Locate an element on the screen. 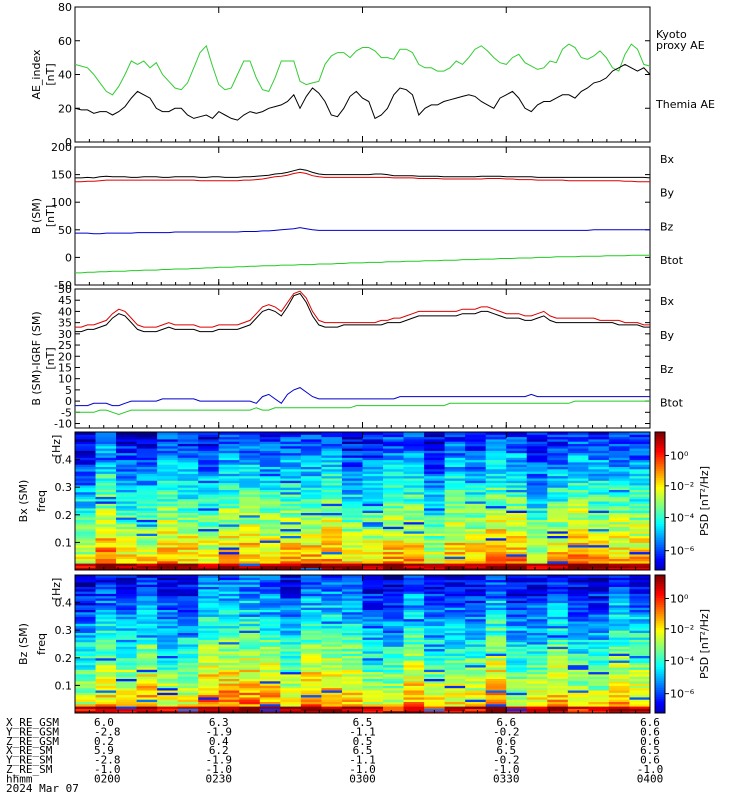  ephemeris-value: 0330 is located at coordinates (506, 778).